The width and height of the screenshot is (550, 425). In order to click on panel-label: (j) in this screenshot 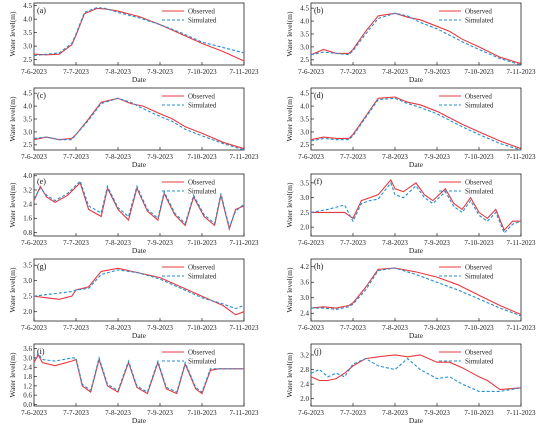, I will do `click(318, 351)`.